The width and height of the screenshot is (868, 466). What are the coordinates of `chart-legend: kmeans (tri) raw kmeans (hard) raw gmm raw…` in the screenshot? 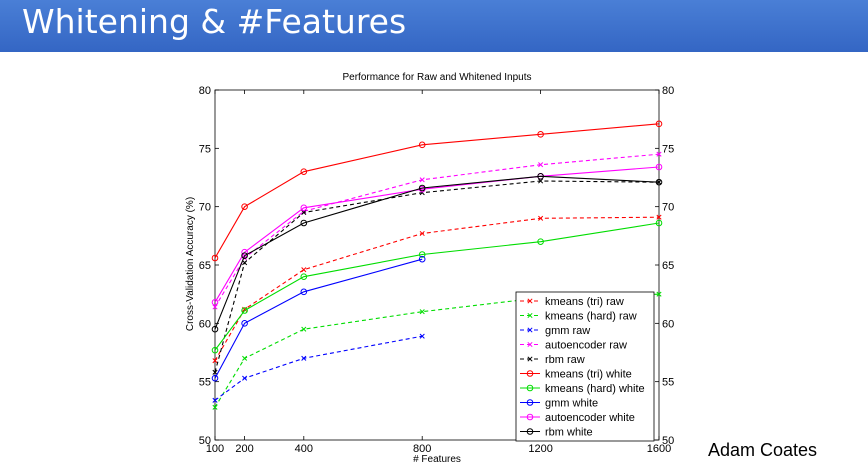 It's located at (585, 366).